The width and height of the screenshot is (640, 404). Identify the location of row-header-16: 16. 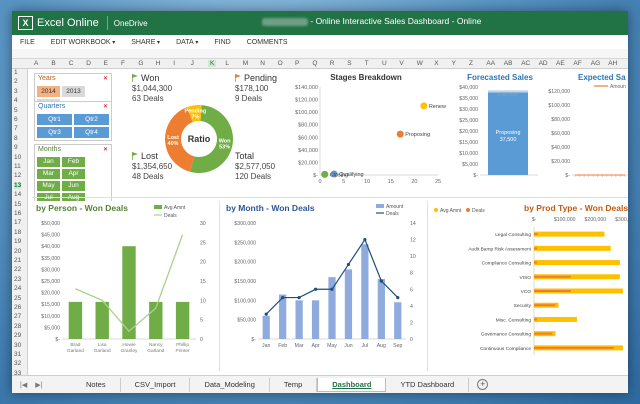
(18, 213).